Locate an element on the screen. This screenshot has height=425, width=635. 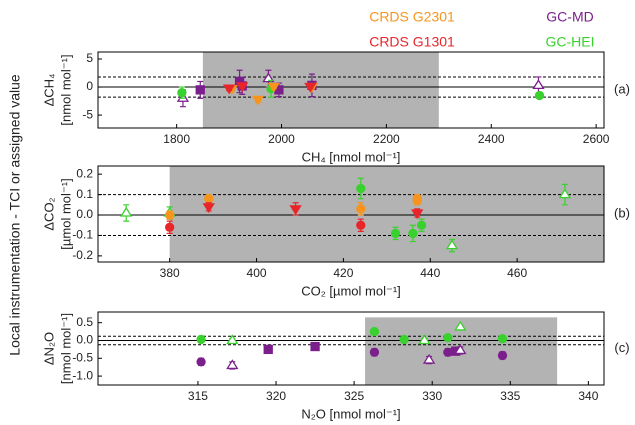
legend-entry: CRDS G1301 is located at coordinates (412, 42).